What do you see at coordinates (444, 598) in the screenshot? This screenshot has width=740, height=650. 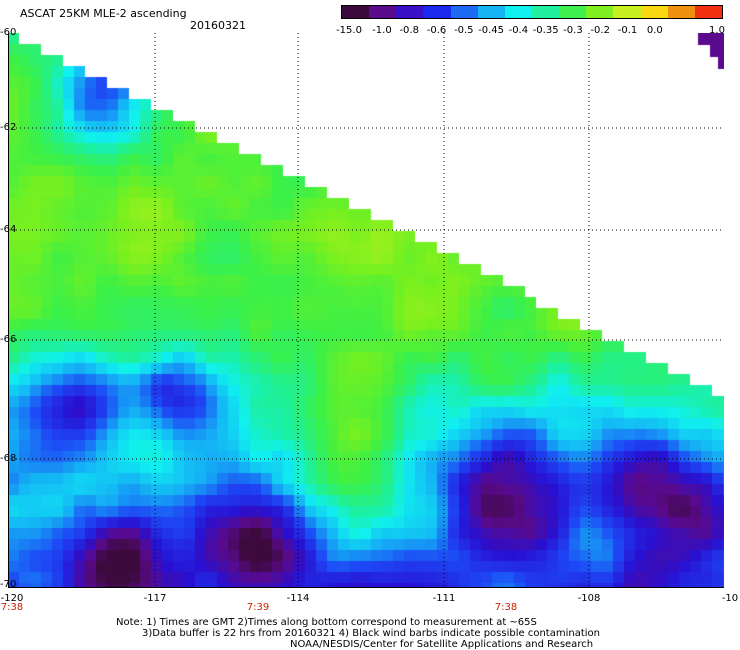 I see `lon-label-111: -111` at bounding box center [444, 598].